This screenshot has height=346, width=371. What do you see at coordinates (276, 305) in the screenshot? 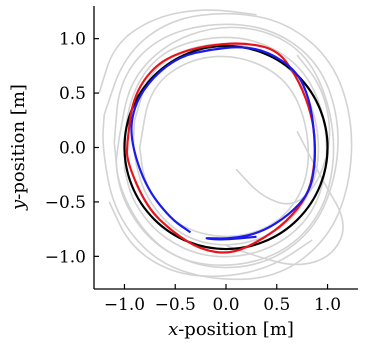
I see `x-tick-label: 0.5` at bounding box center [276, 305].